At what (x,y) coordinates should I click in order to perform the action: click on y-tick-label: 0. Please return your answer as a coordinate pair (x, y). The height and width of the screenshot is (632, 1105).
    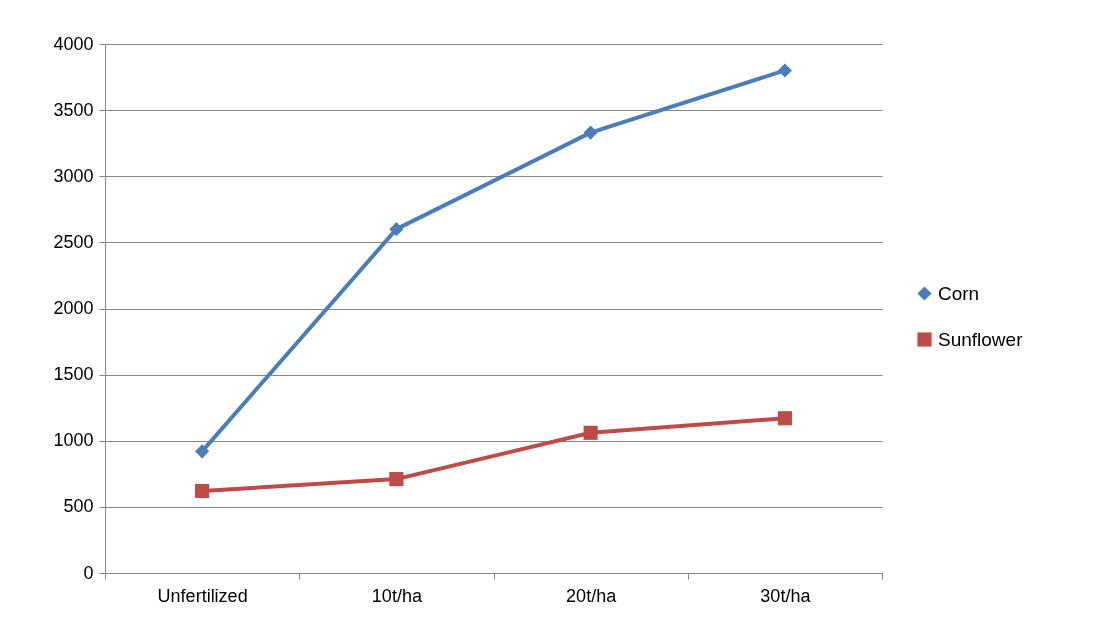
    Looking at the image, I should click on (88, 572).